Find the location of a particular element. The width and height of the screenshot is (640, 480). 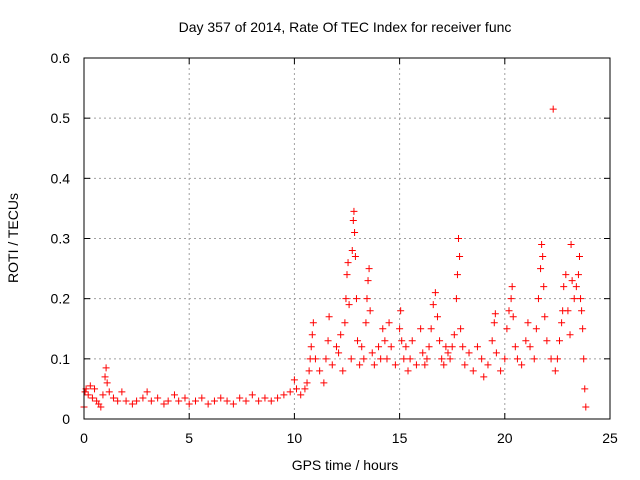

x-axis-label: GPS time / hours is located at coordinates (345, 465).